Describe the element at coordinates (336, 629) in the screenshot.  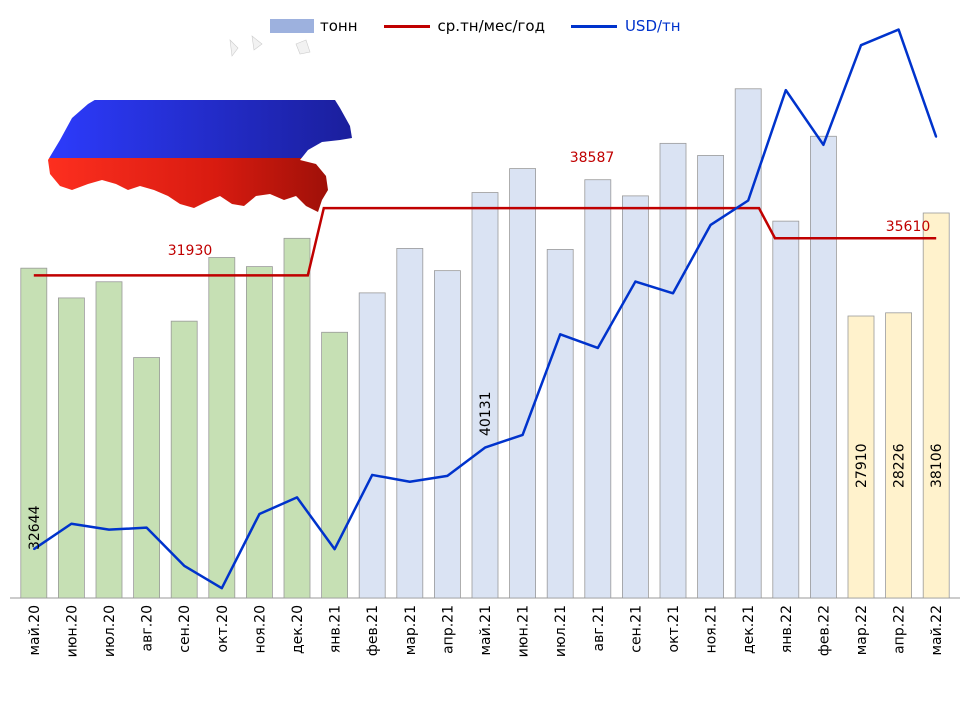
I see `x-tick-янв.21: янв.21` at that location.